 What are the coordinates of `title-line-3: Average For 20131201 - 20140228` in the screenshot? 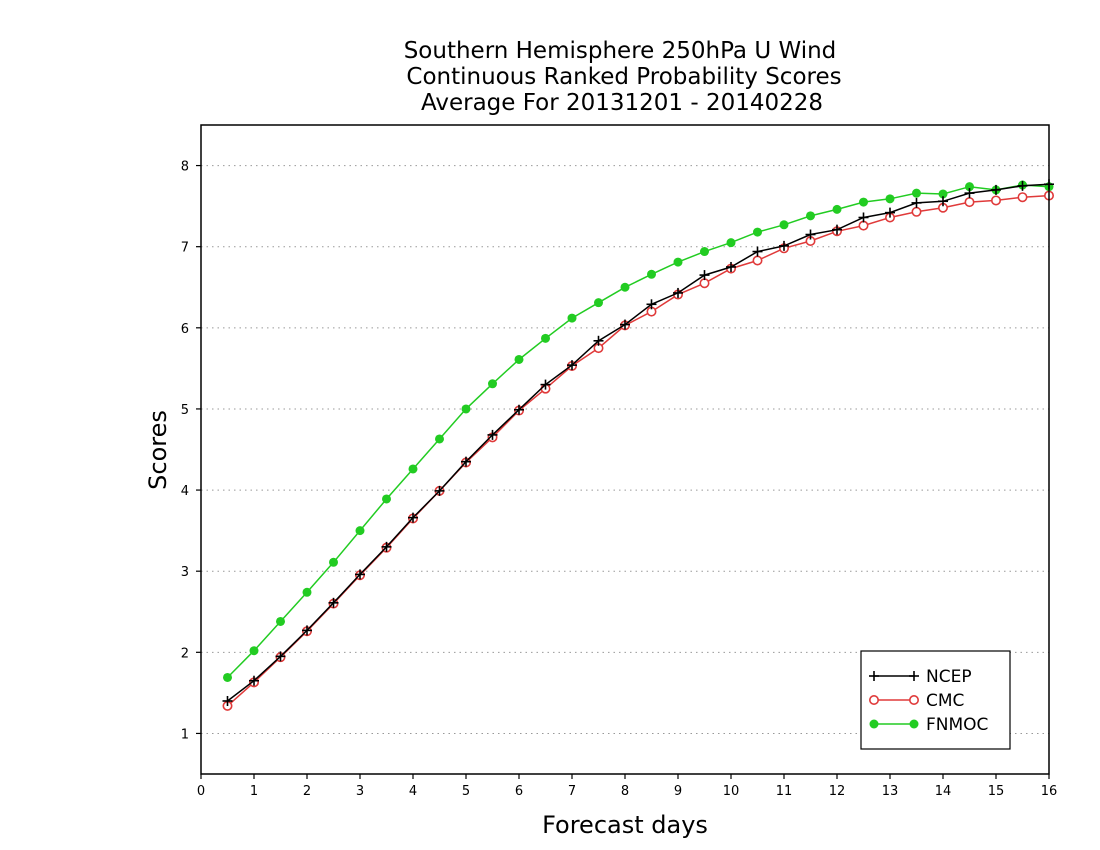 It's located at (622, 103).